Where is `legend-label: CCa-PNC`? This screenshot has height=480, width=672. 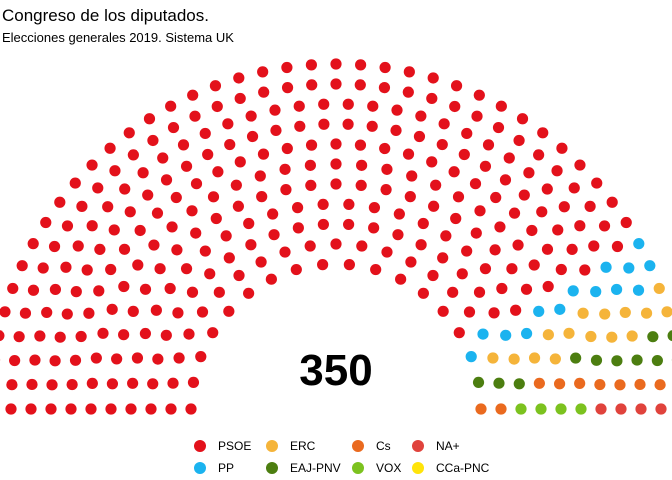 legend-label: CCa-PNC is located at coordinates (463, 468).